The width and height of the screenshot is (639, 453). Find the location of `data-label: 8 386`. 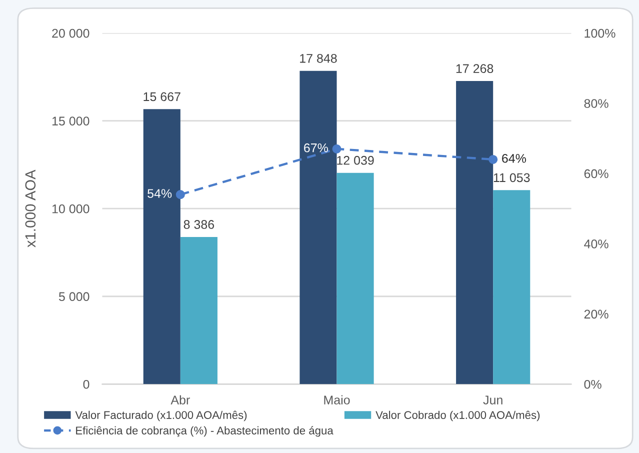

data-label: 8 386 is located at coordinates (199, 224).